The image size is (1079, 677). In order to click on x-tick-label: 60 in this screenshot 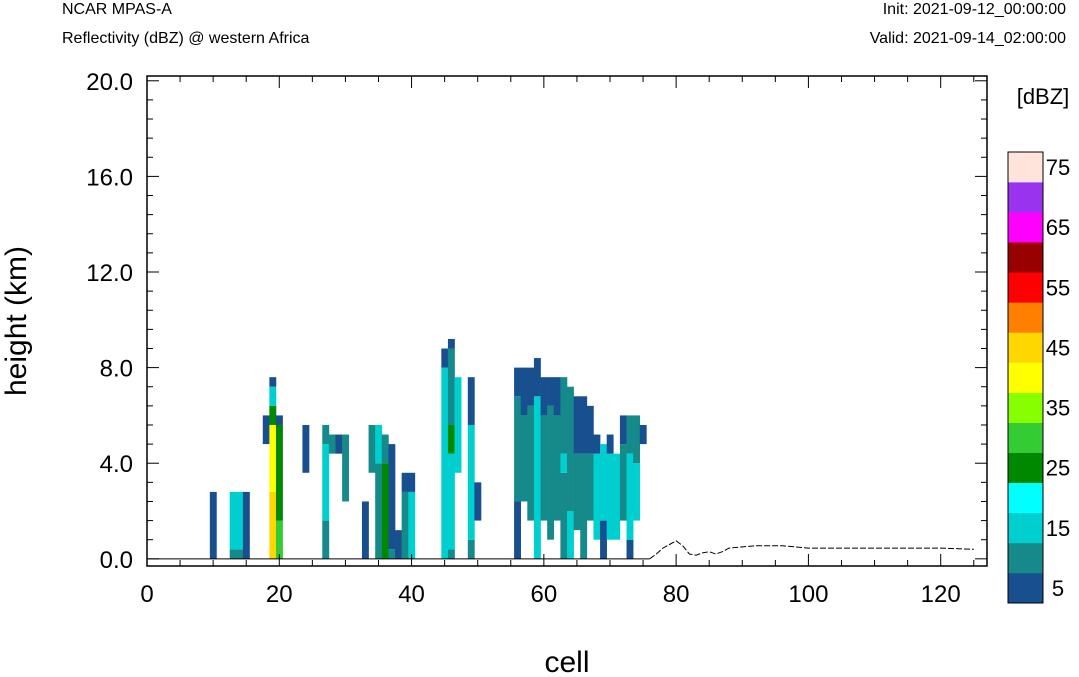, I will do `click(543, 594)`.